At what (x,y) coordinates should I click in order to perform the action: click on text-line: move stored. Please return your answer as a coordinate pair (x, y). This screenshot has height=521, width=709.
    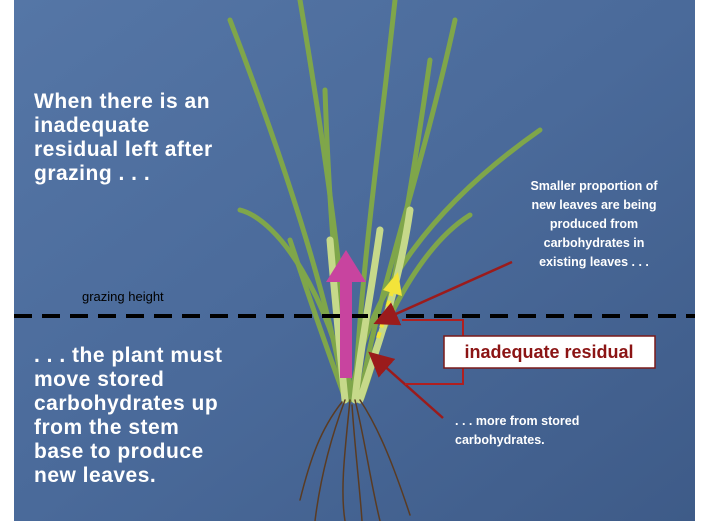
    Looking at the image, I should click on (99, 379).